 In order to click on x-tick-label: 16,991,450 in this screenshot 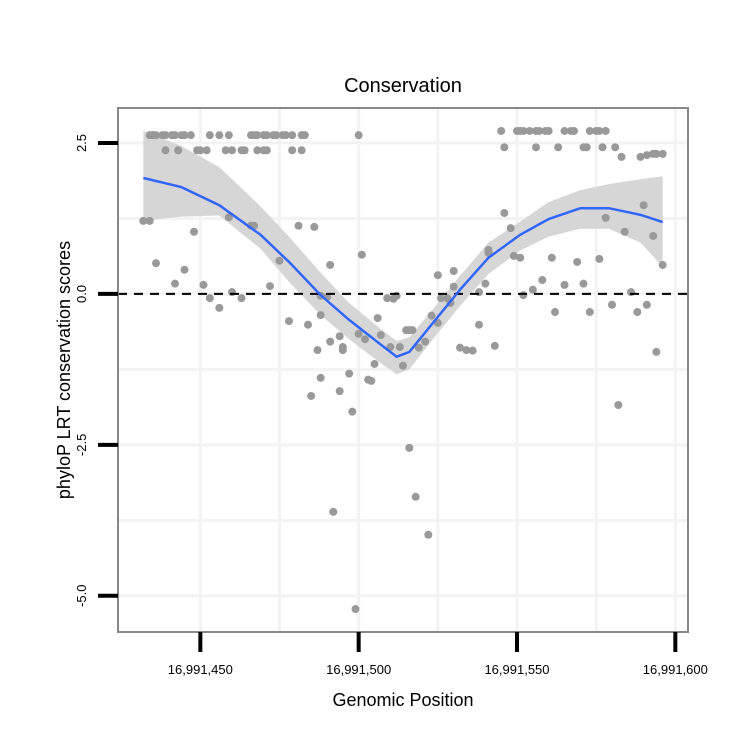, I will do `click(200, 669)`.